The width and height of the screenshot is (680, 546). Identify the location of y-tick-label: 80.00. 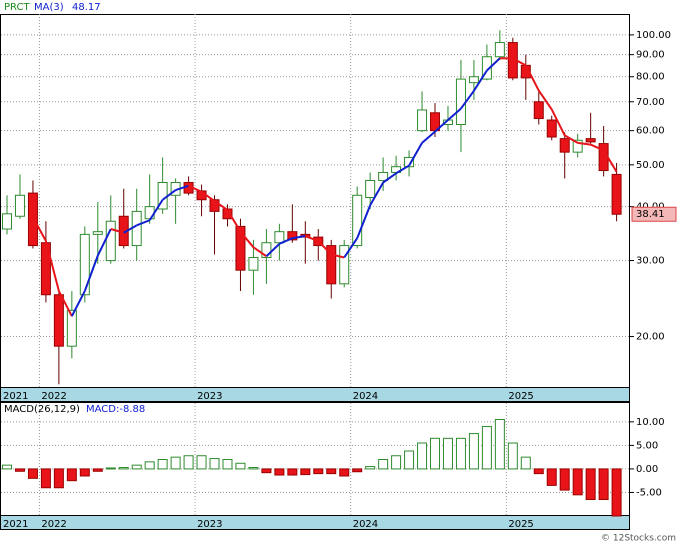
(650, 77).